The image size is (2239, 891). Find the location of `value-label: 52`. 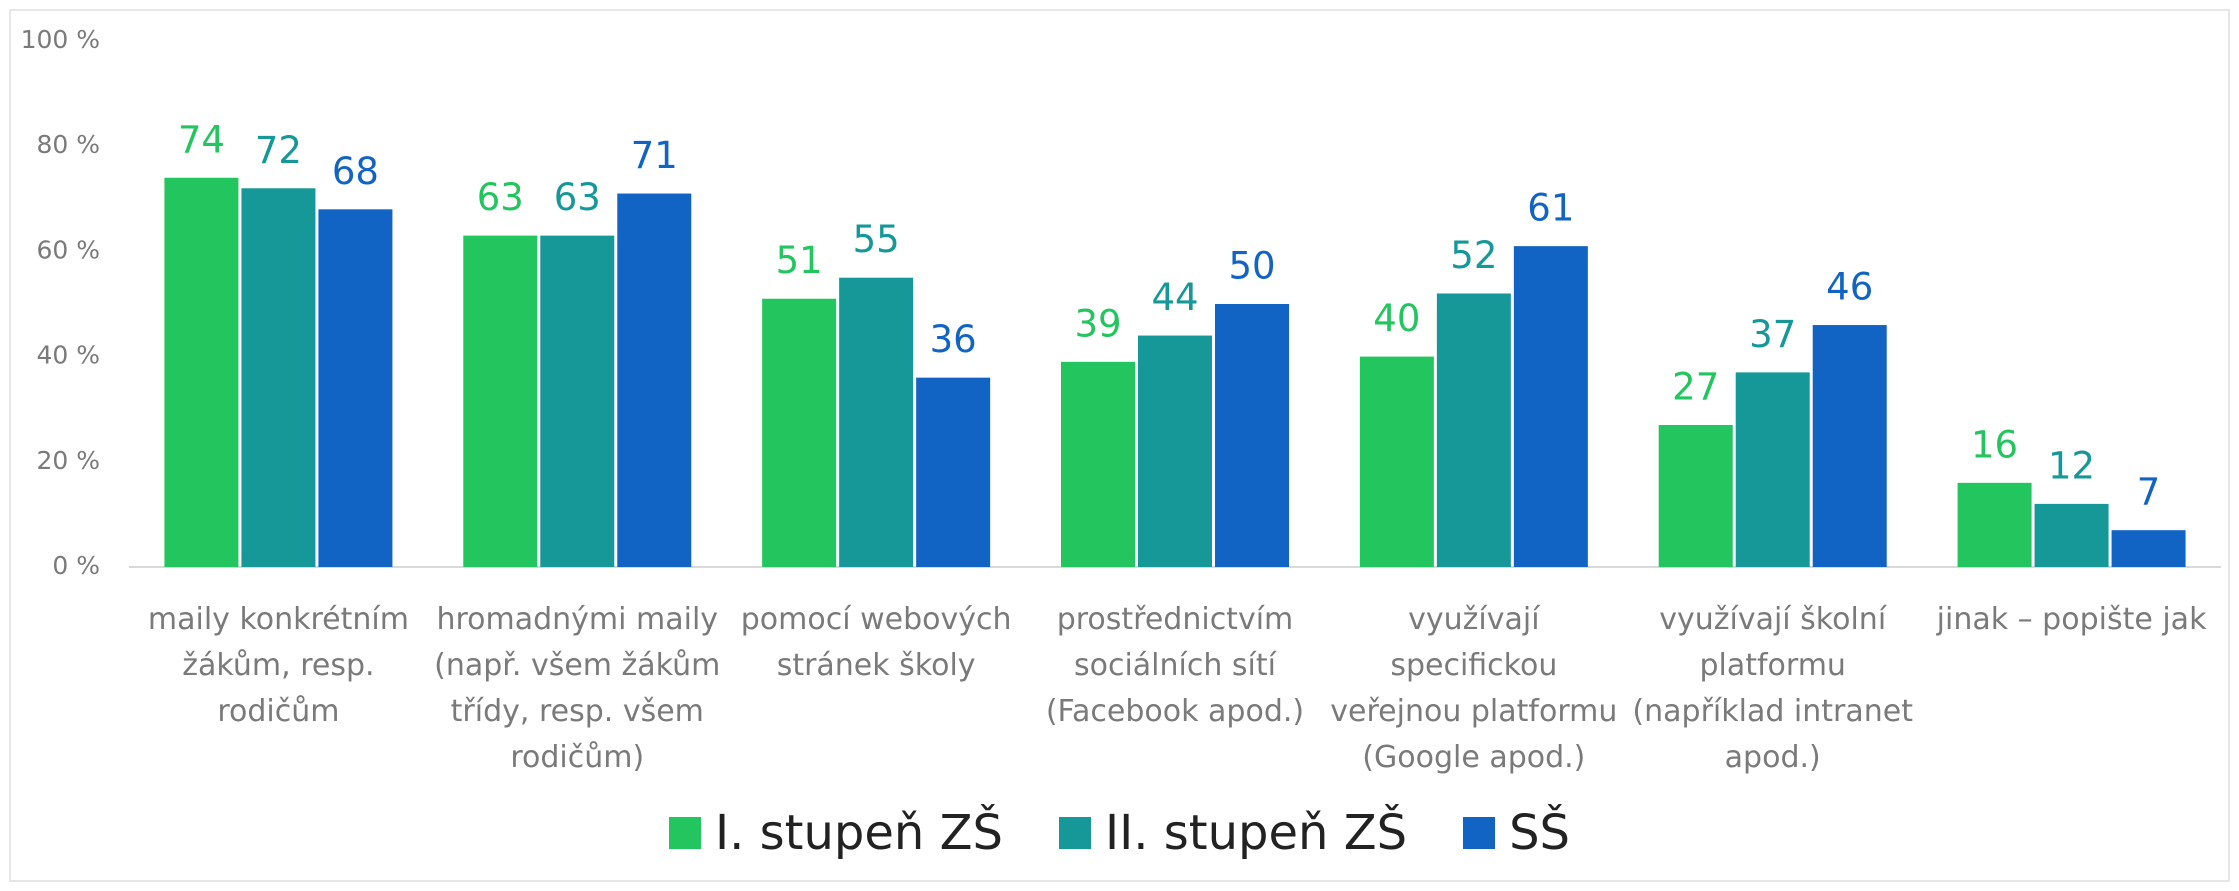

value-label: 52 is located at coordinates (1473, 255).